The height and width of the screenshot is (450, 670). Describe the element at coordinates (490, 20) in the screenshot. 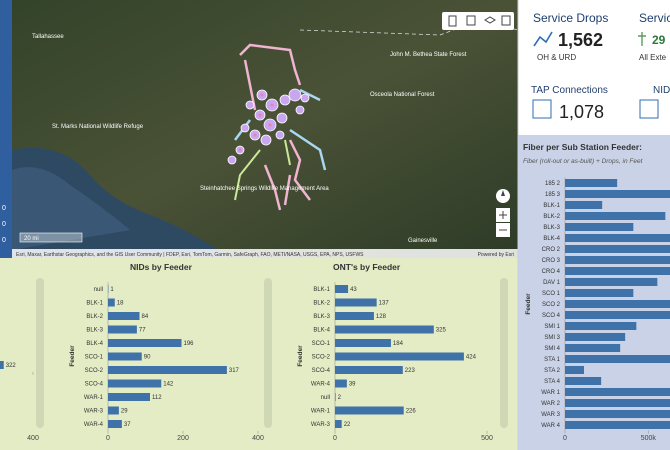

I see `layers-button` at that location.